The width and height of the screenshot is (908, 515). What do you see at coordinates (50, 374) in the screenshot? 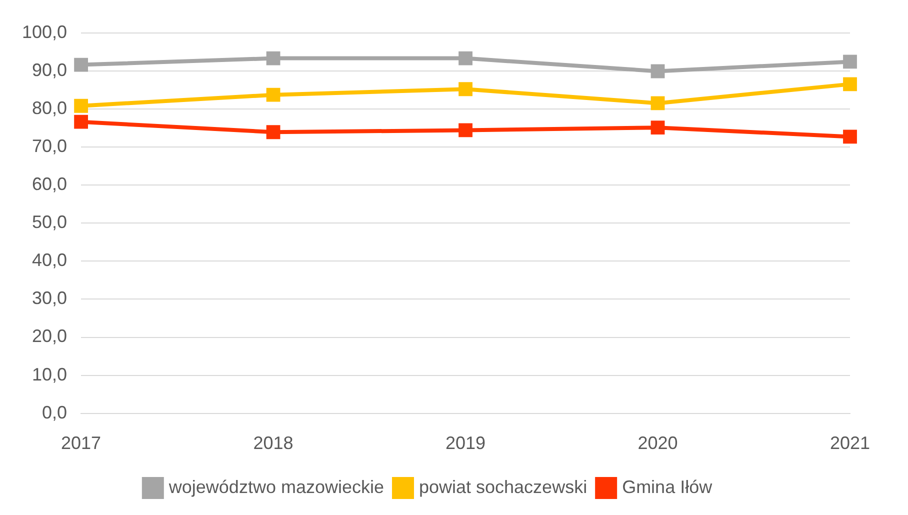
I see `y-tick-label: 10,0` at bounding box center [50, 374].